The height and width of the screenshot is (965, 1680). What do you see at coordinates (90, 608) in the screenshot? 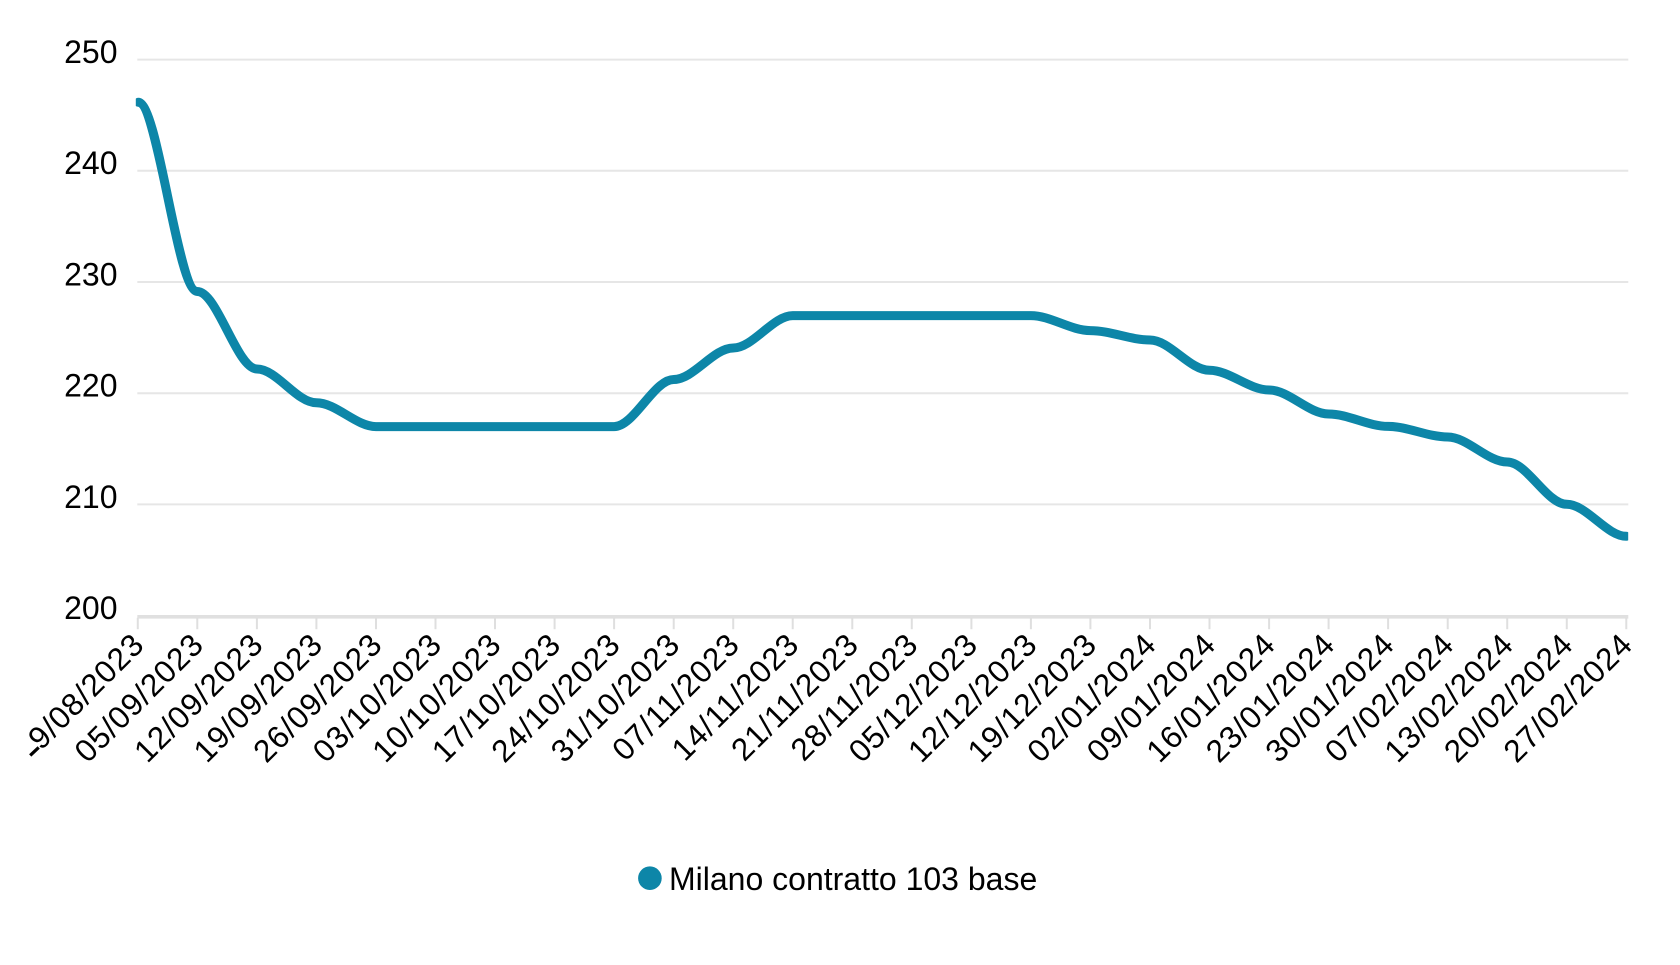
I see `svg-text: 200` at bounding box center [90, 608].